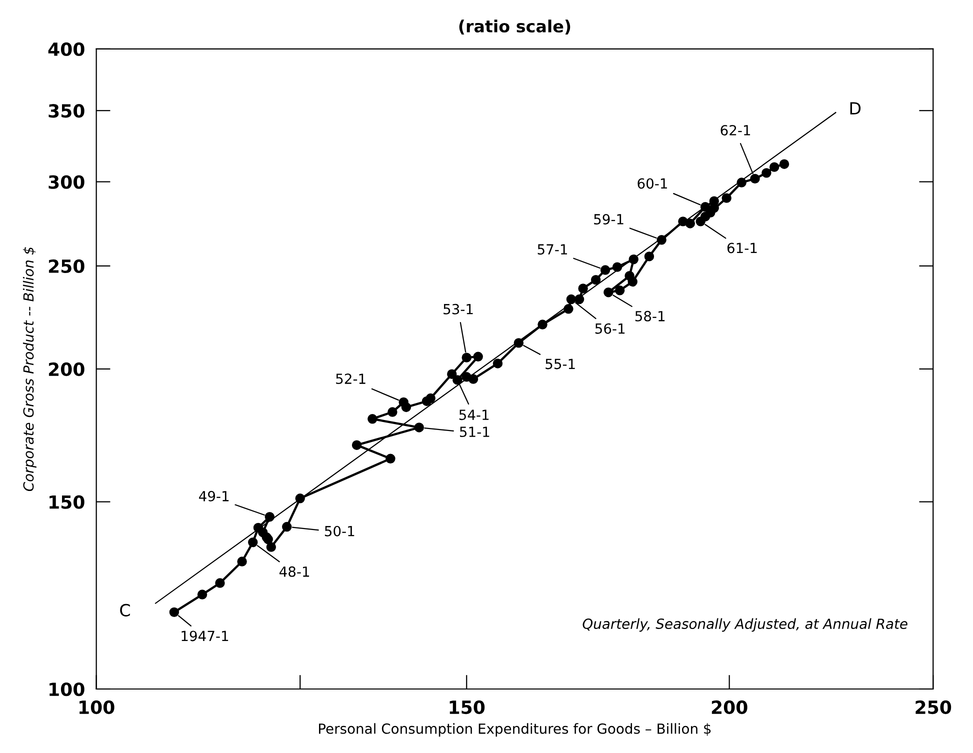  What do you see at coordinates (67, 689) in the screenshot?
I see `y-tick-label: 100` at bounding box center [67, 689].